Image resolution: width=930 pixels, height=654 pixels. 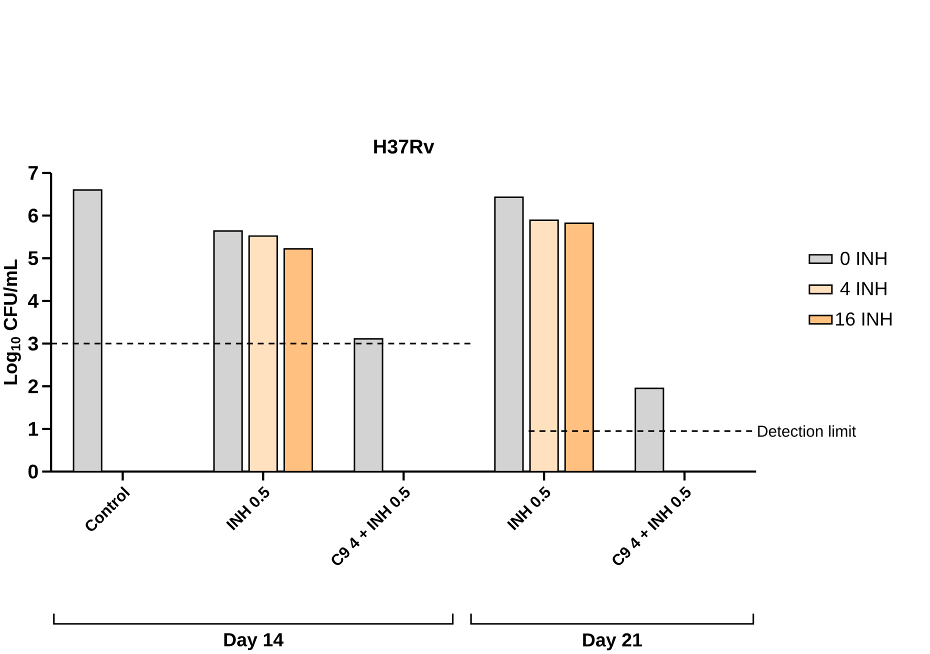 What do you see at coordinates (33, 173) in the screenshot?
I see `y-tick-label: 7` at bounding box center [33, 173].